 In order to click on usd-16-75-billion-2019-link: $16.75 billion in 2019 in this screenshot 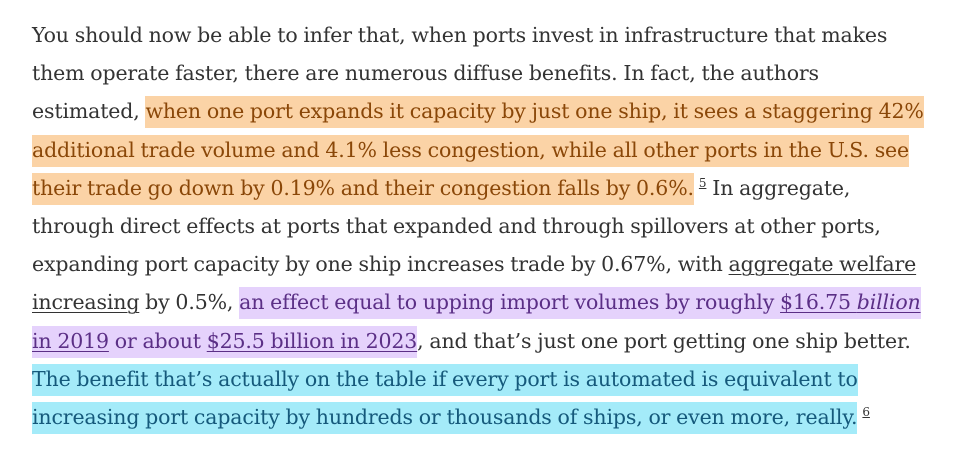, I will do `click(476, 321)`.